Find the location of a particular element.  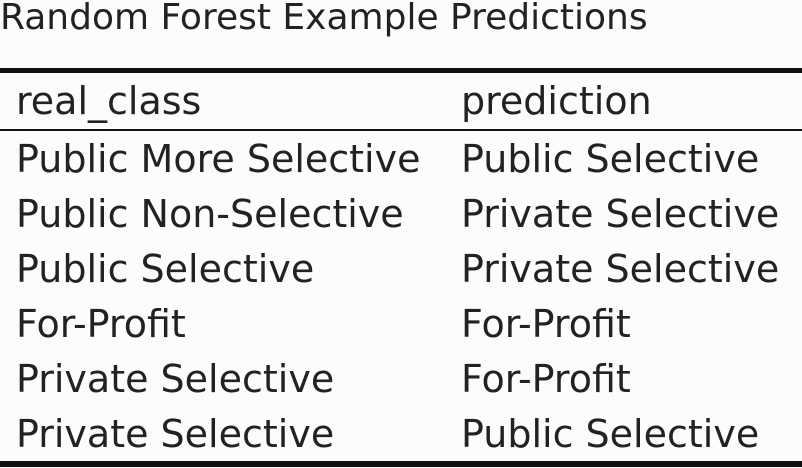

cell-real-class: Public Selective is located at coordinates (165, 269).